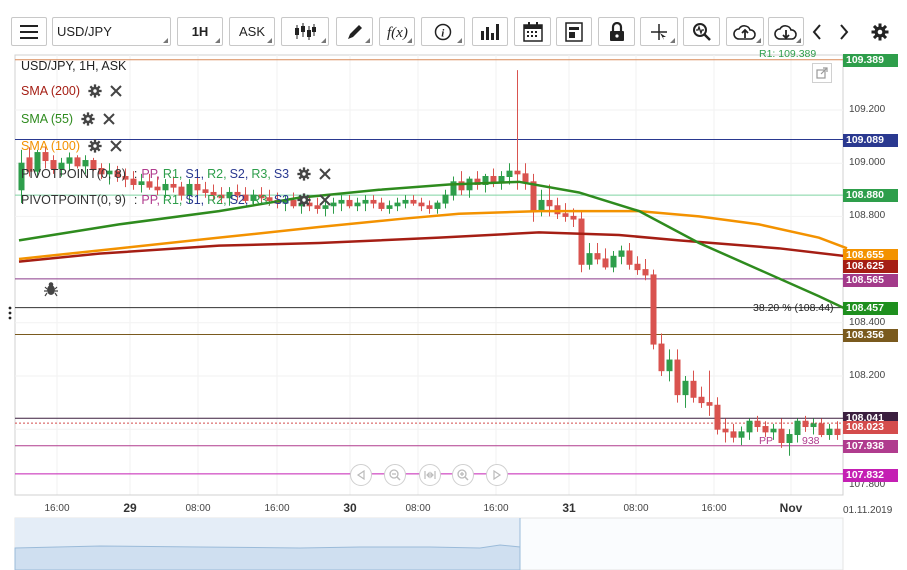  Describe the element at coordinates (788, 54) in the screenshot. I see `r1-annotation: R1: 109.389` at that location.